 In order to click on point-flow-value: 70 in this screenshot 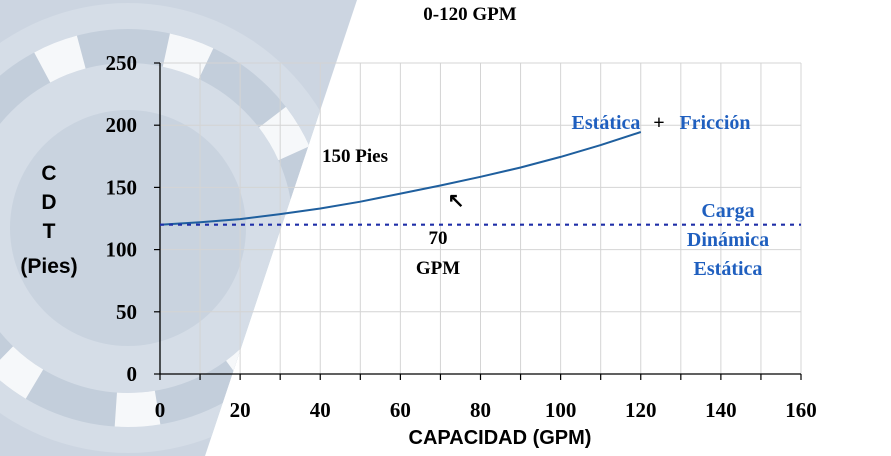, I will do `click(438, 238)`.